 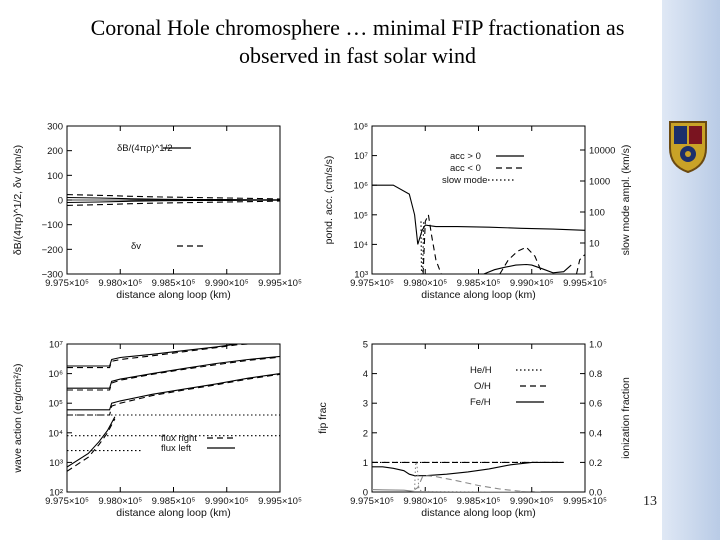 I want to click on y2-tick-label: 0.8, so click(x=595, y=374).